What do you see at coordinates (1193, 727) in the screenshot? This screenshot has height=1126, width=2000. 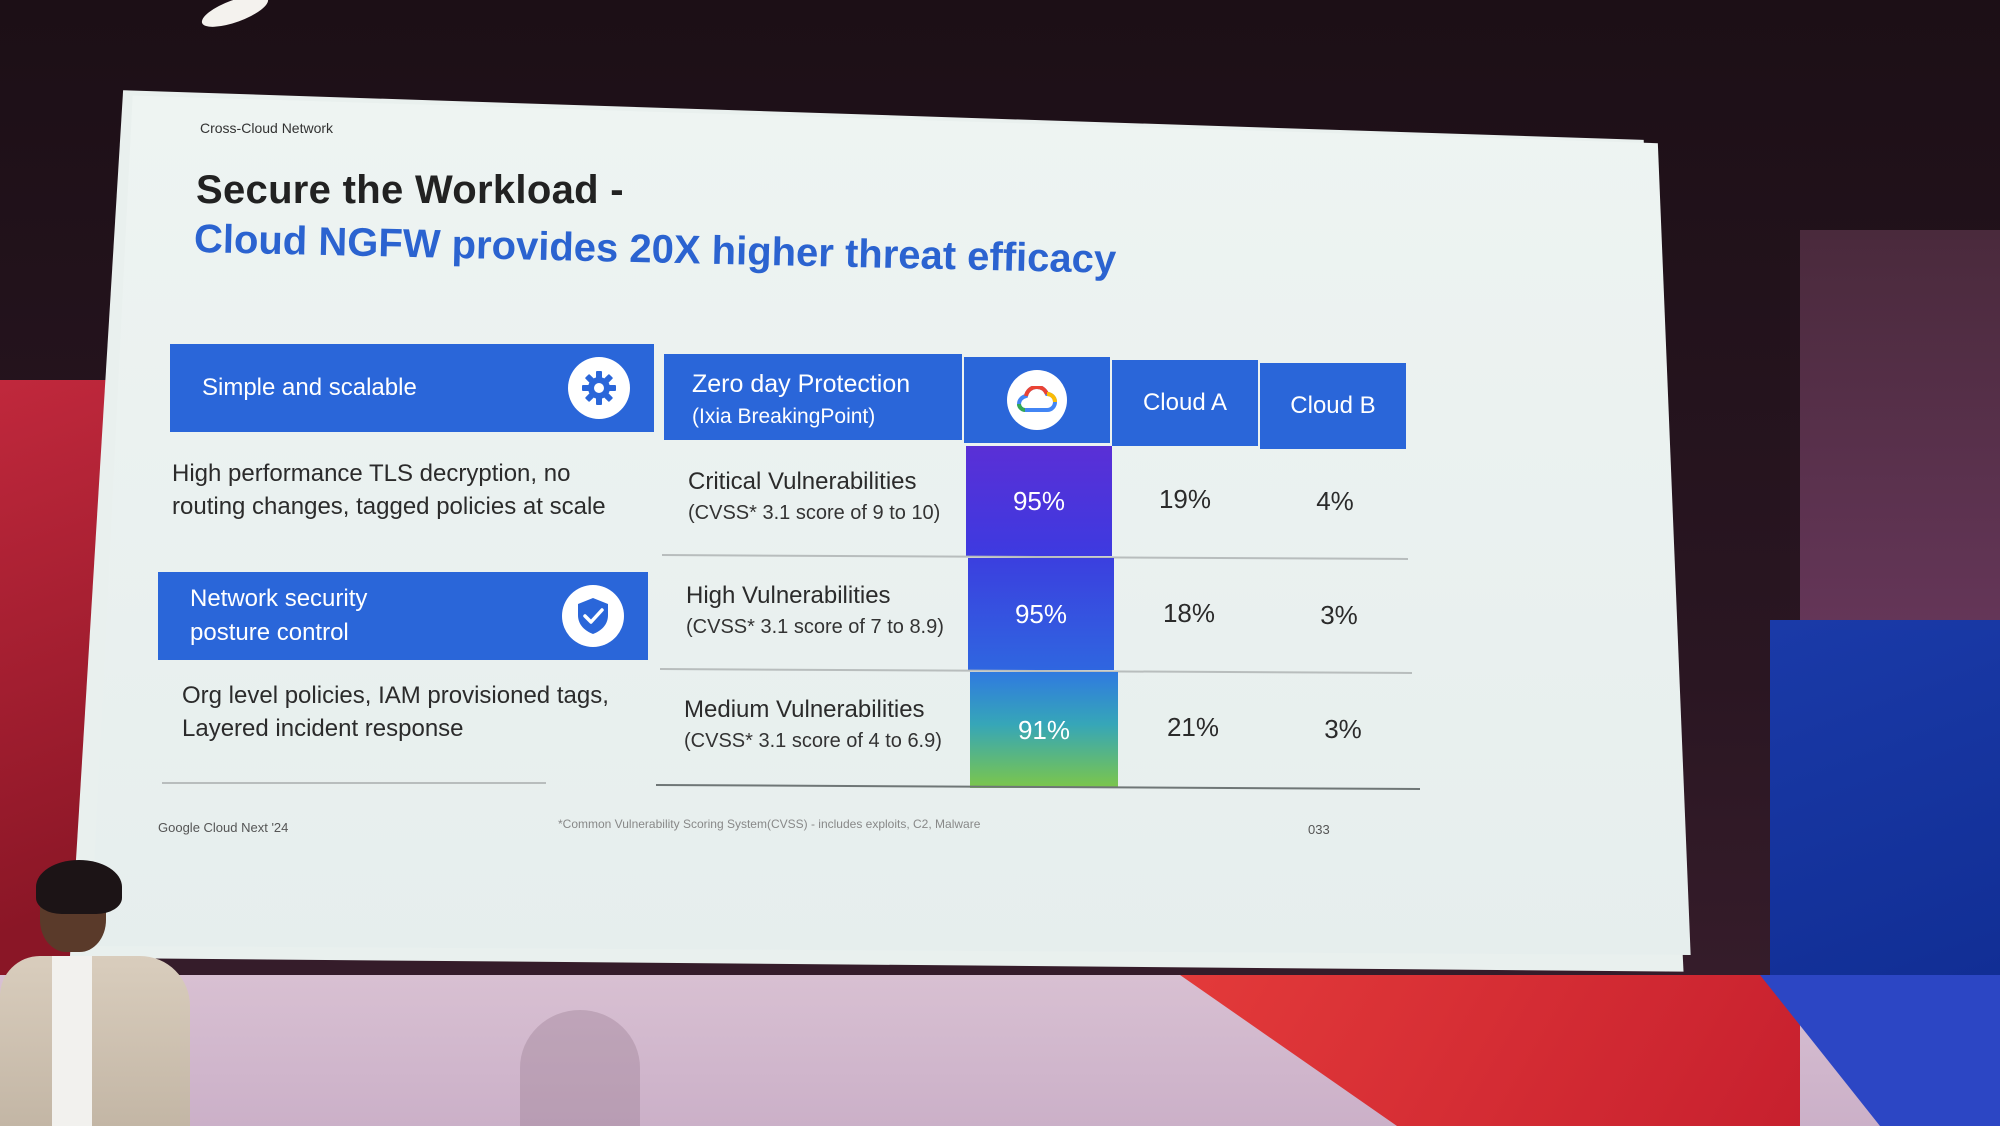 I see `cloud-a-value-cell: 21%` at bounding box center [1193, 727].